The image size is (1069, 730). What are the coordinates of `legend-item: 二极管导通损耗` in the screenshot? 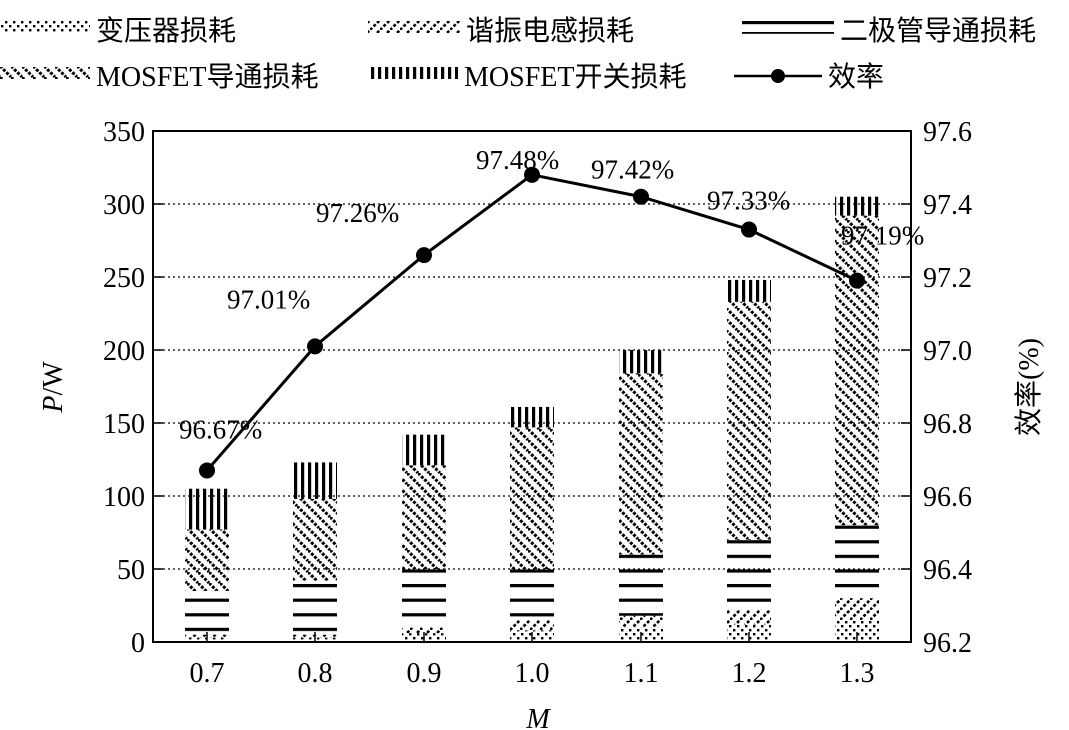 It's located at (889, 31).